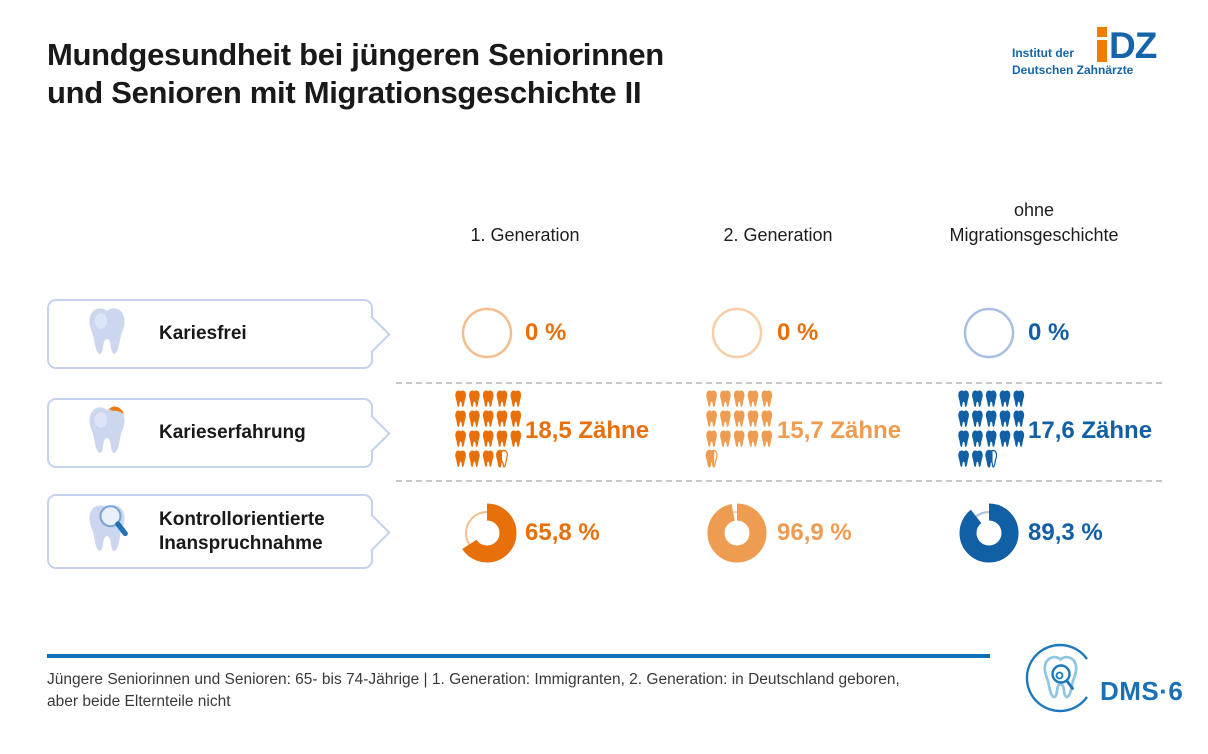 This screenshot has width=1208, height=754. What do you see at coordinates (139, 701) in the screenshot?
I see `footer-note-line2: aber beide Elternteile nicht` at bounding box center [139, 701].